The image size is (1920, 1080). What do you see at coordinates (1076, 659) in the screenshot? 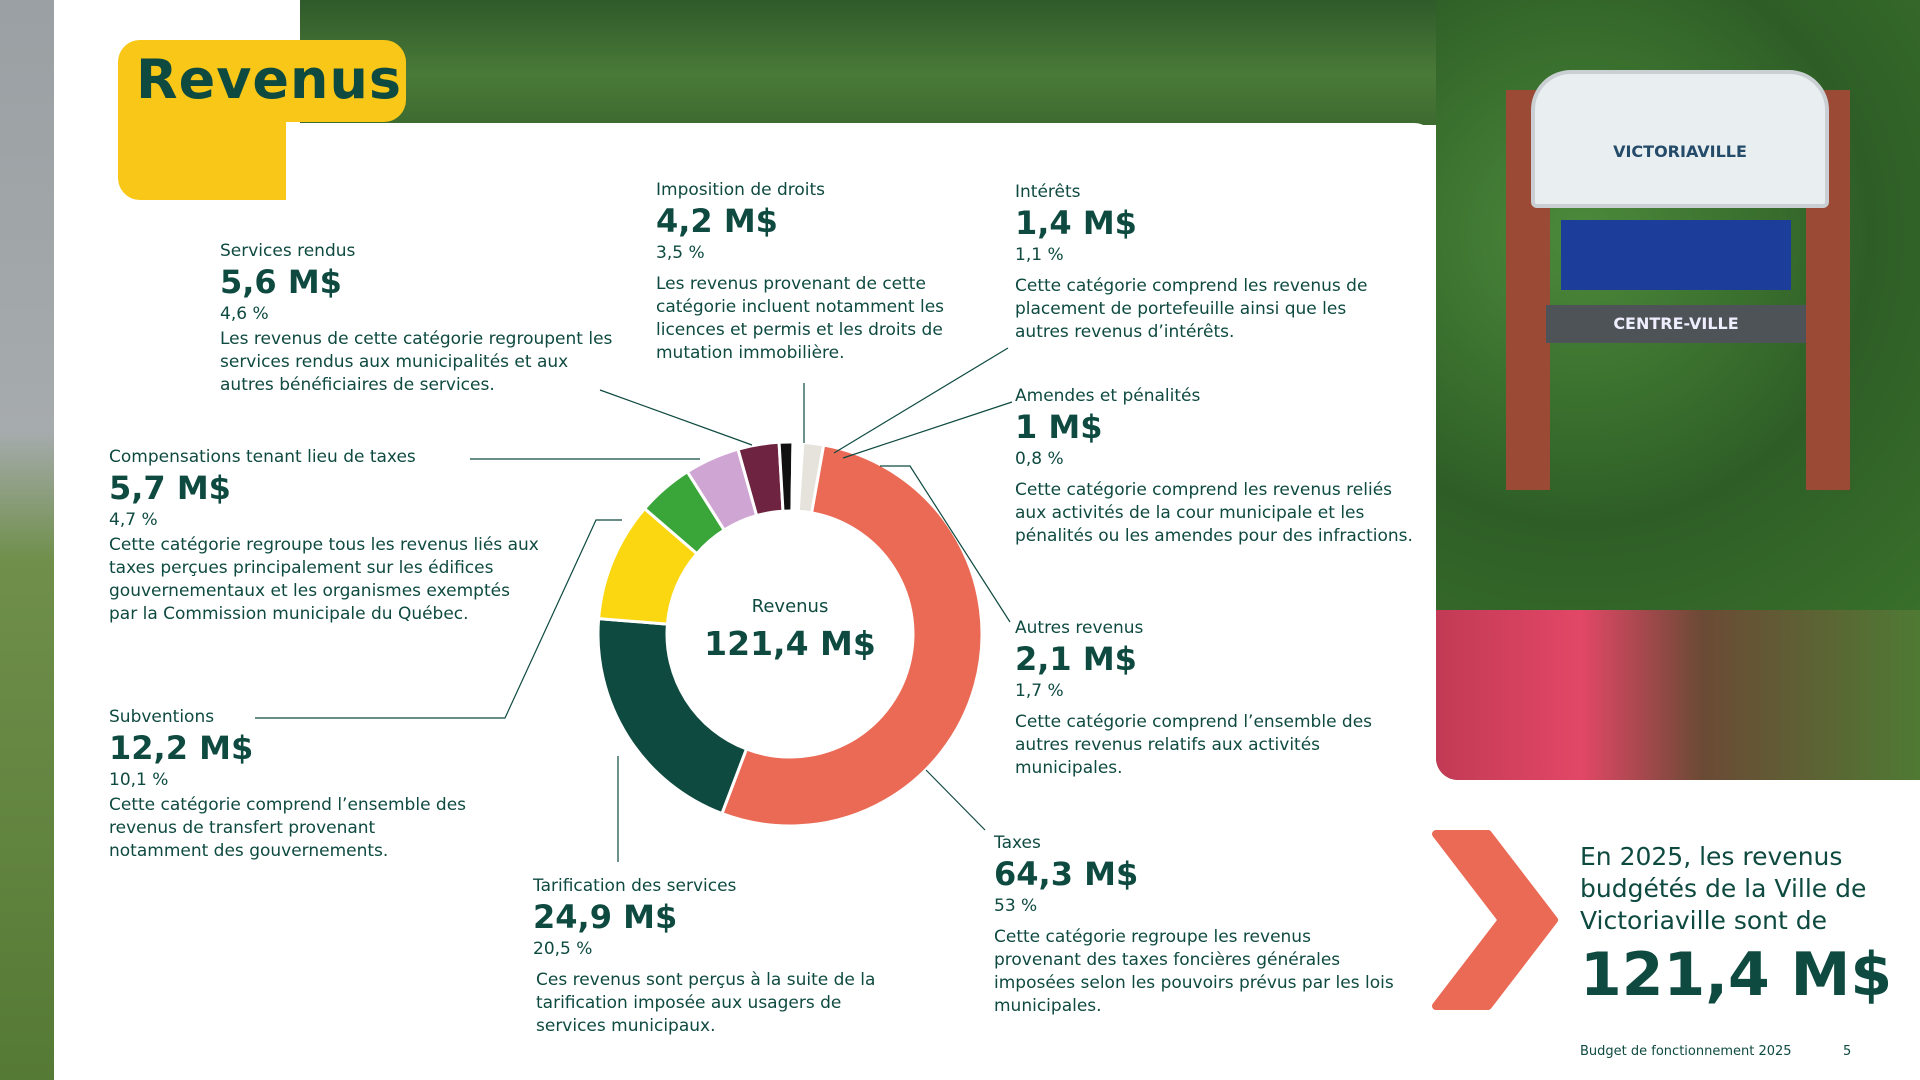
I see `category-amount: 2,1 M$` at bounding box center [1076, 659].